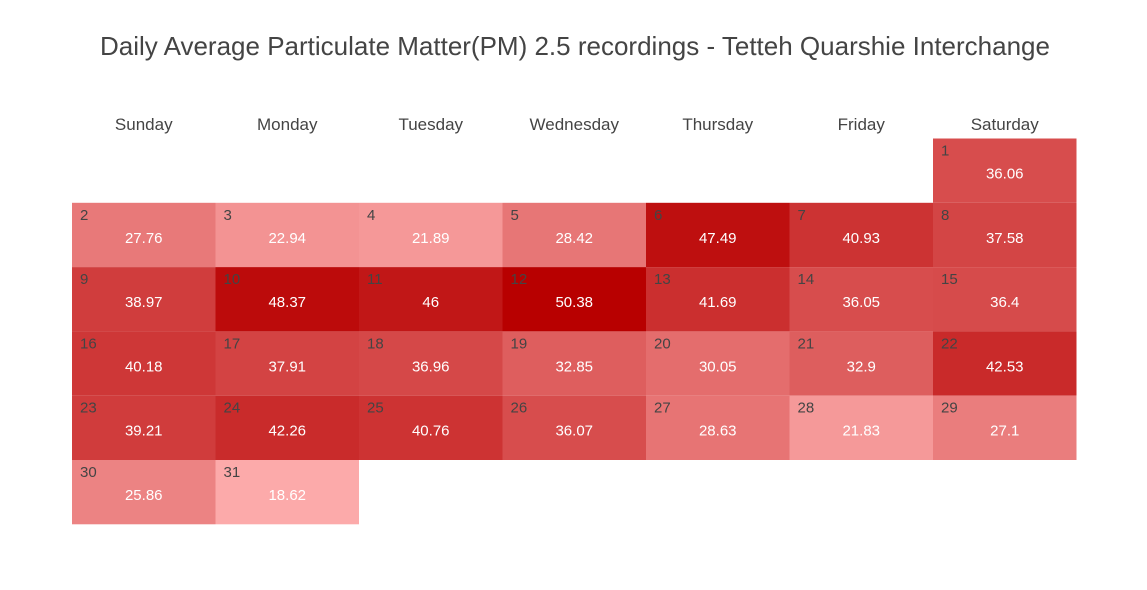 Image resolution: width=1147 pixels, height=590 pixels. I want to click on calendar-cell: 21 32.9, so click(861, 363).